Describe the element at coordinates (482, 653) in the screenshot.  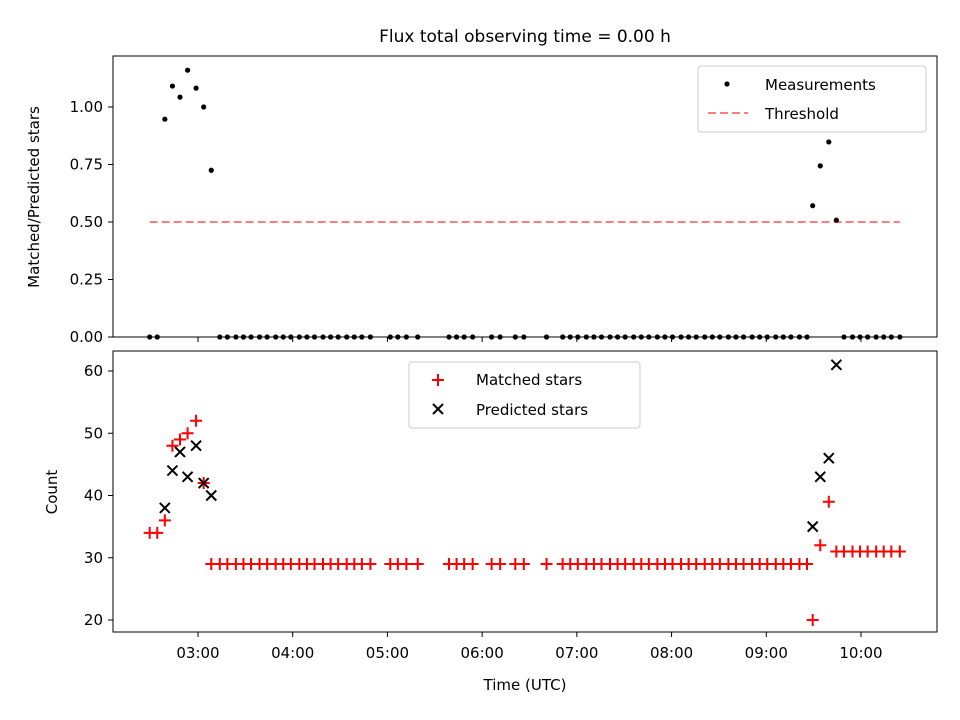
I see `count-x-tick-label: 06:00` at that location.